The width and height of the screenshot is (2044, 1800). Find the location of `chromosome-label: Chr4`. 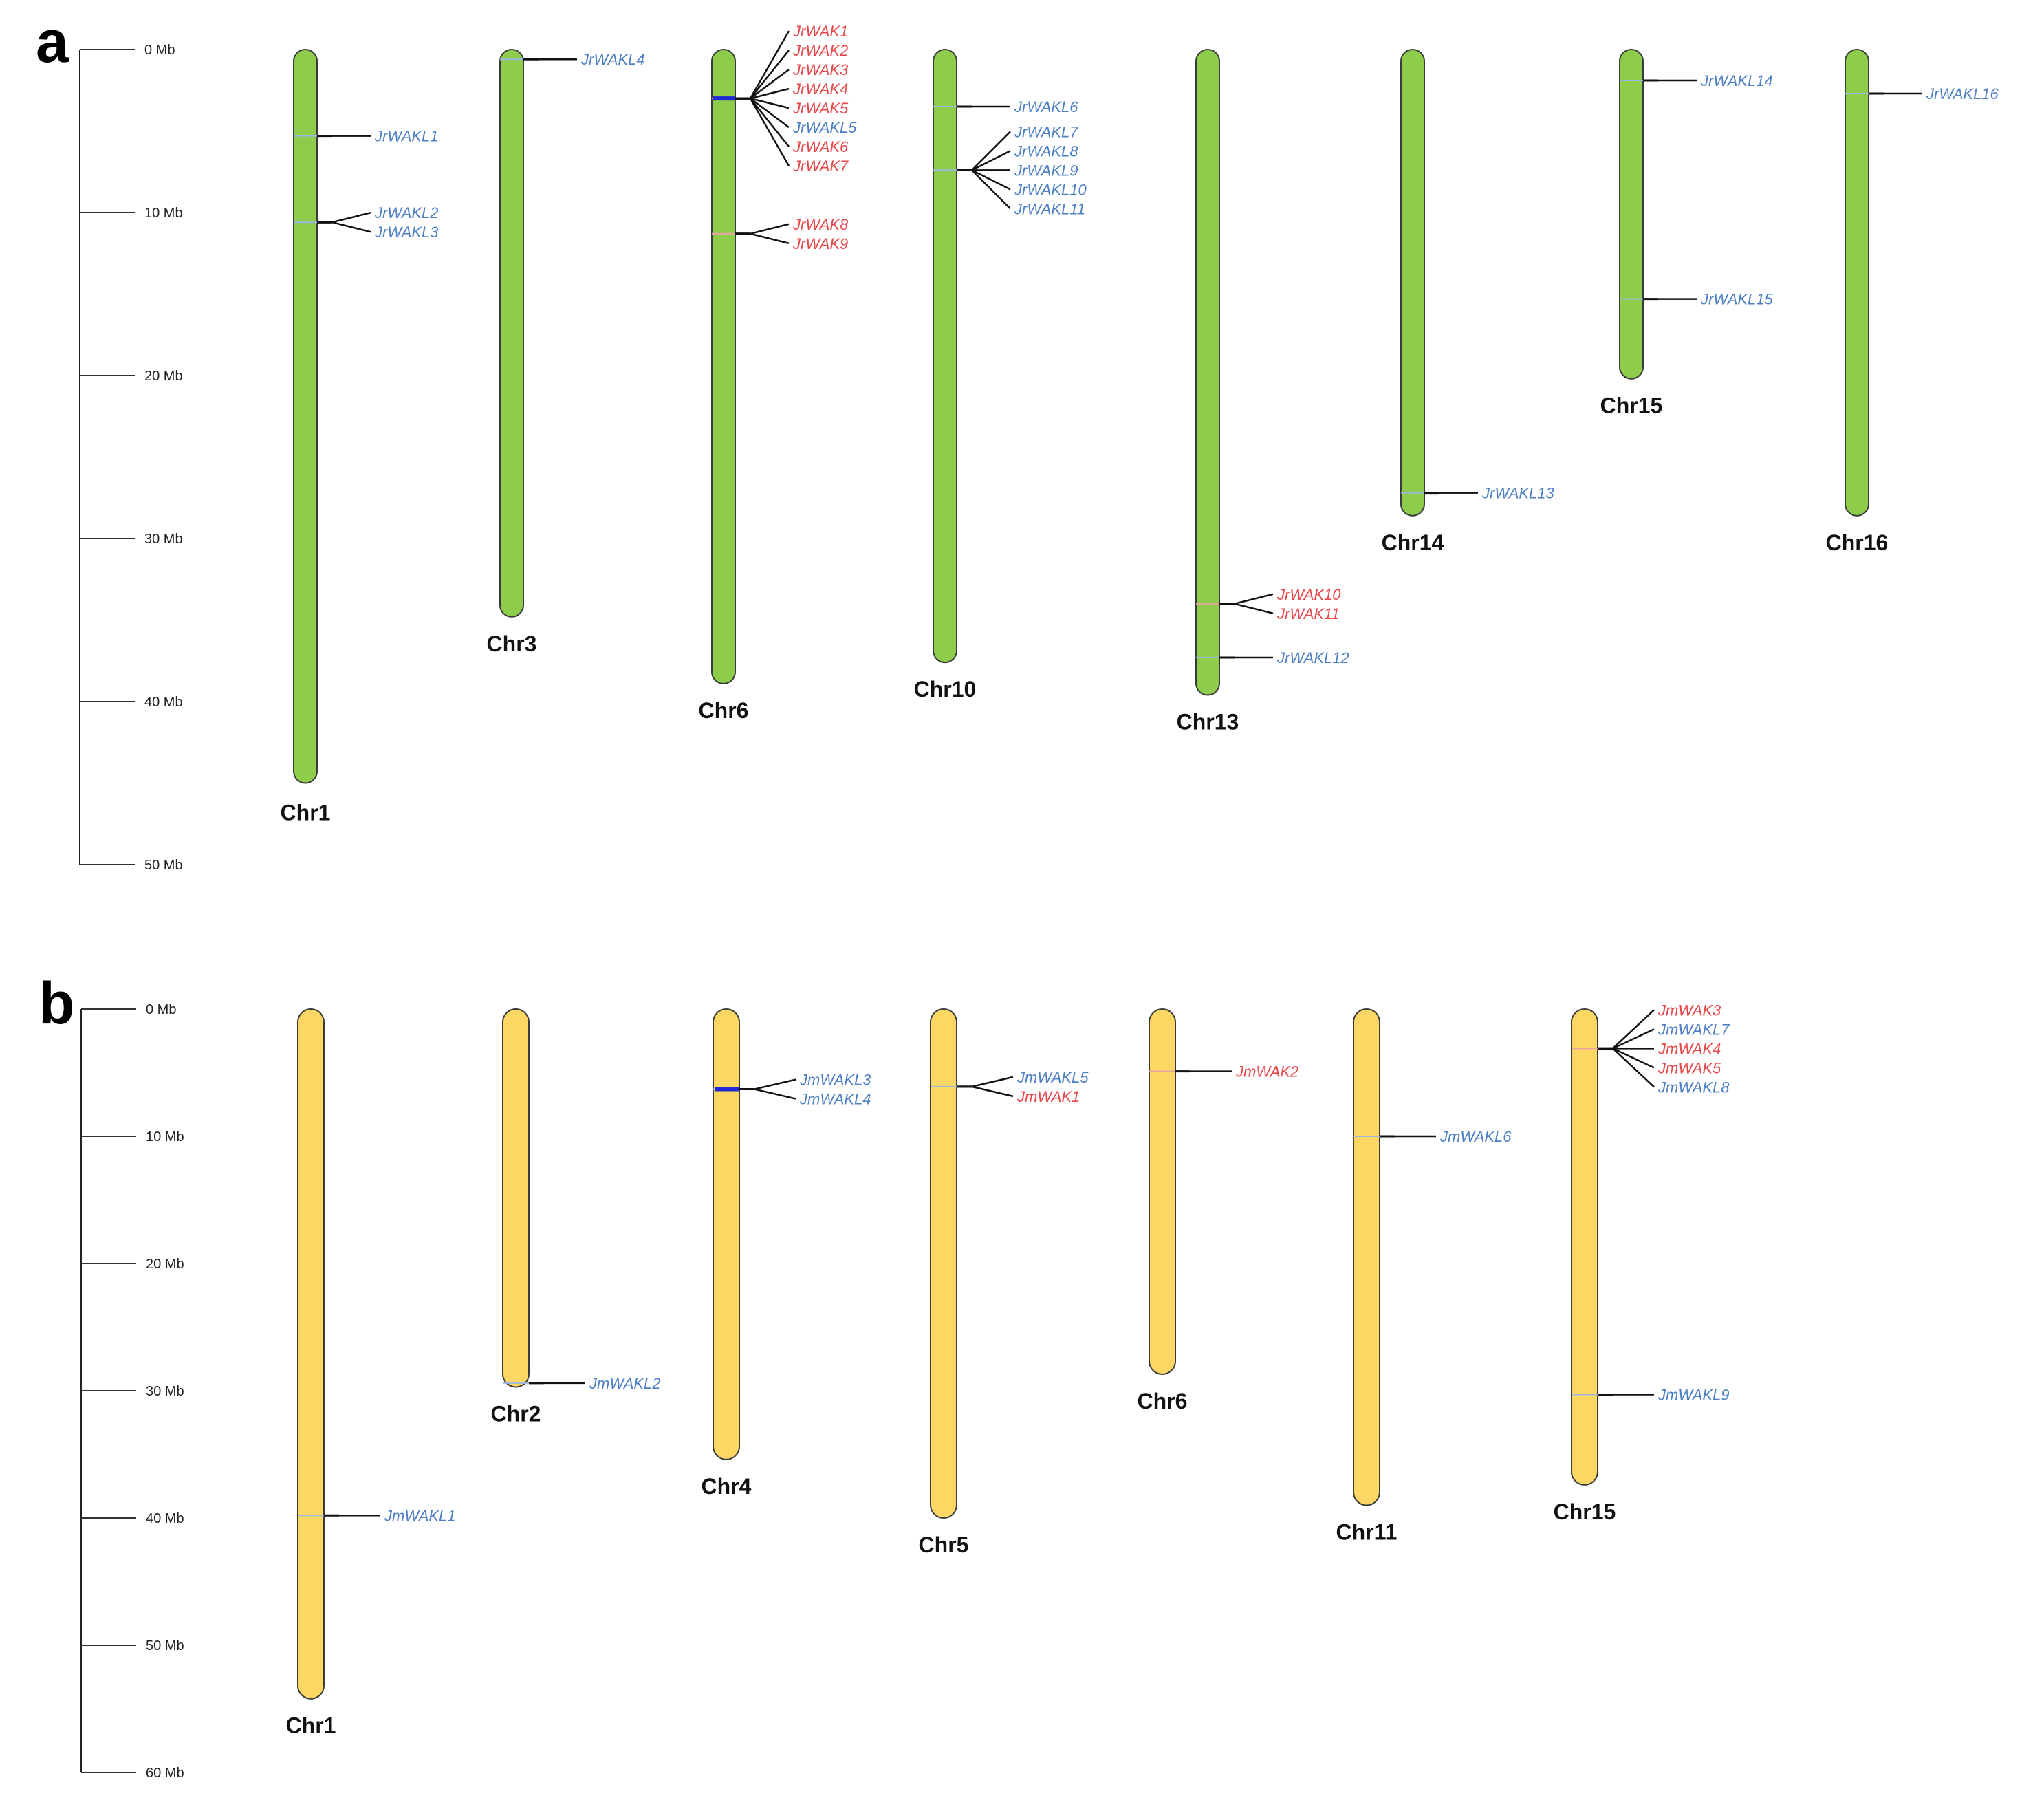

chromosome-label: Chr4 is located at coordinates (727, 1486).